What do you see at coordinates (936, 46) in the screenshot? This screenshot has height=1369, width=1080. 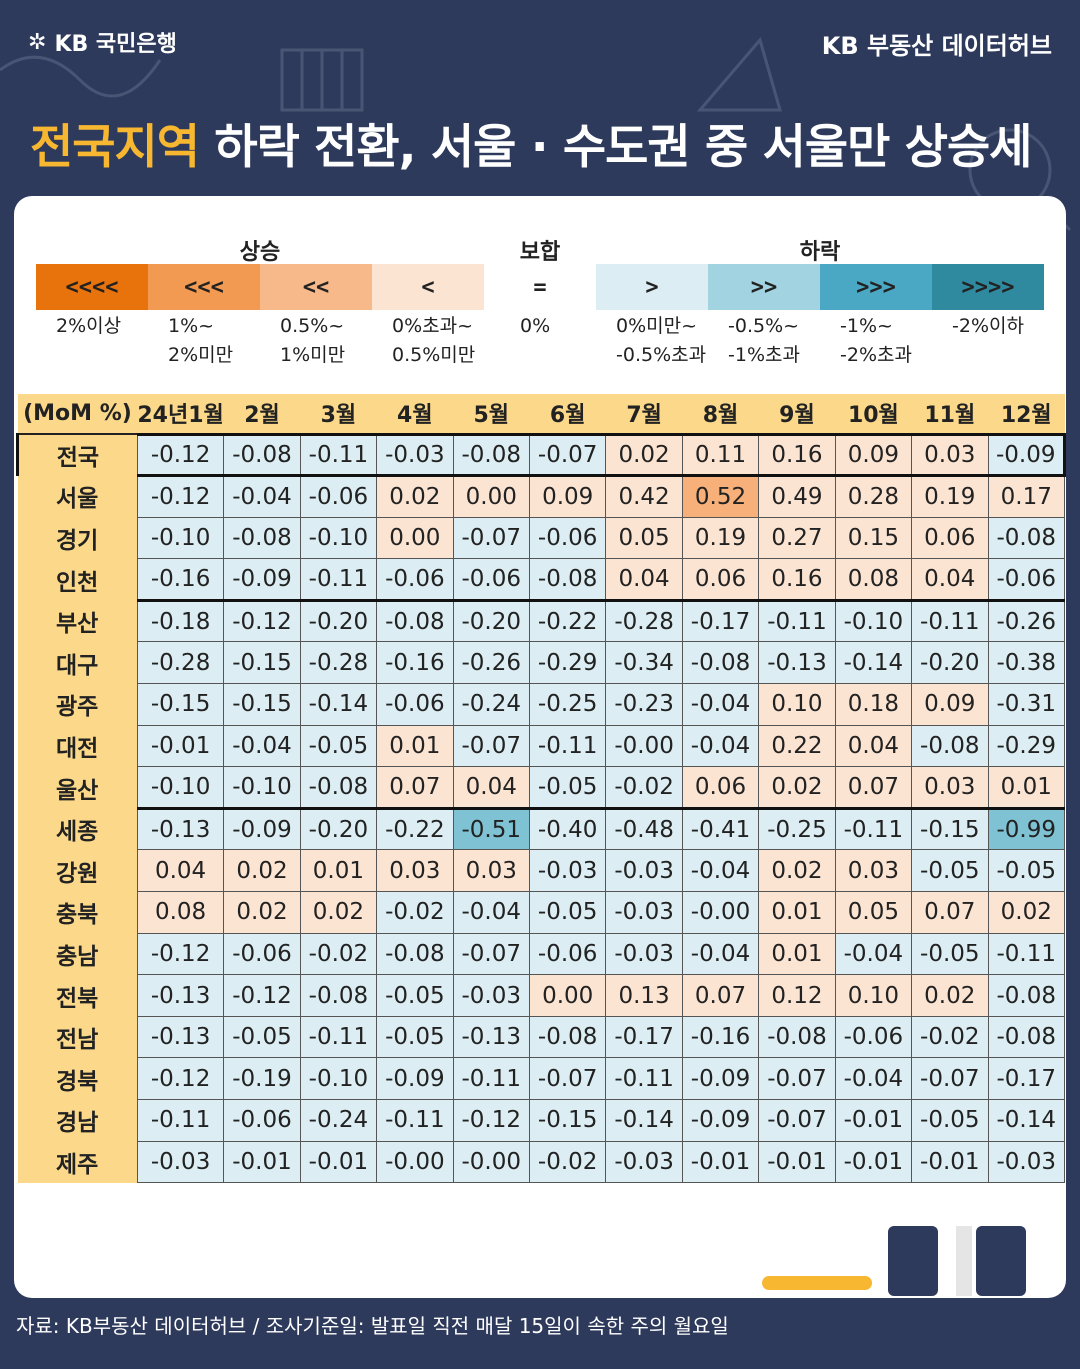 I see `kb-datahub-label: KB 부동산 데이터허브` at bounding box center [936, 46].